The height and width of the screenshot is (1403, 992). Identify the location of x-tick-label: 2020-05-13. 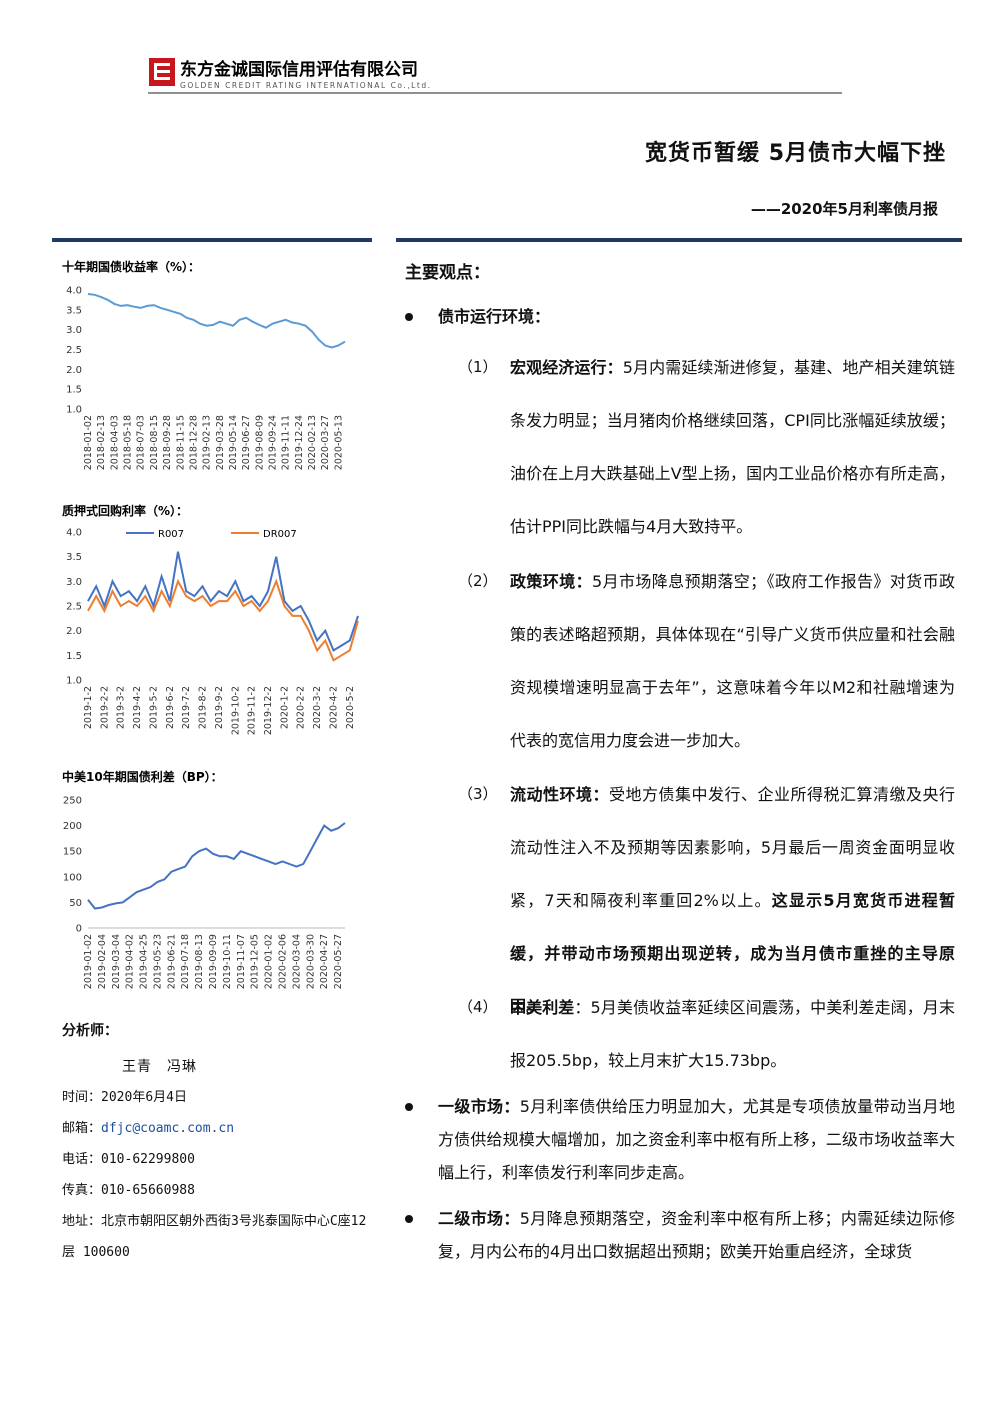
(338, 442).